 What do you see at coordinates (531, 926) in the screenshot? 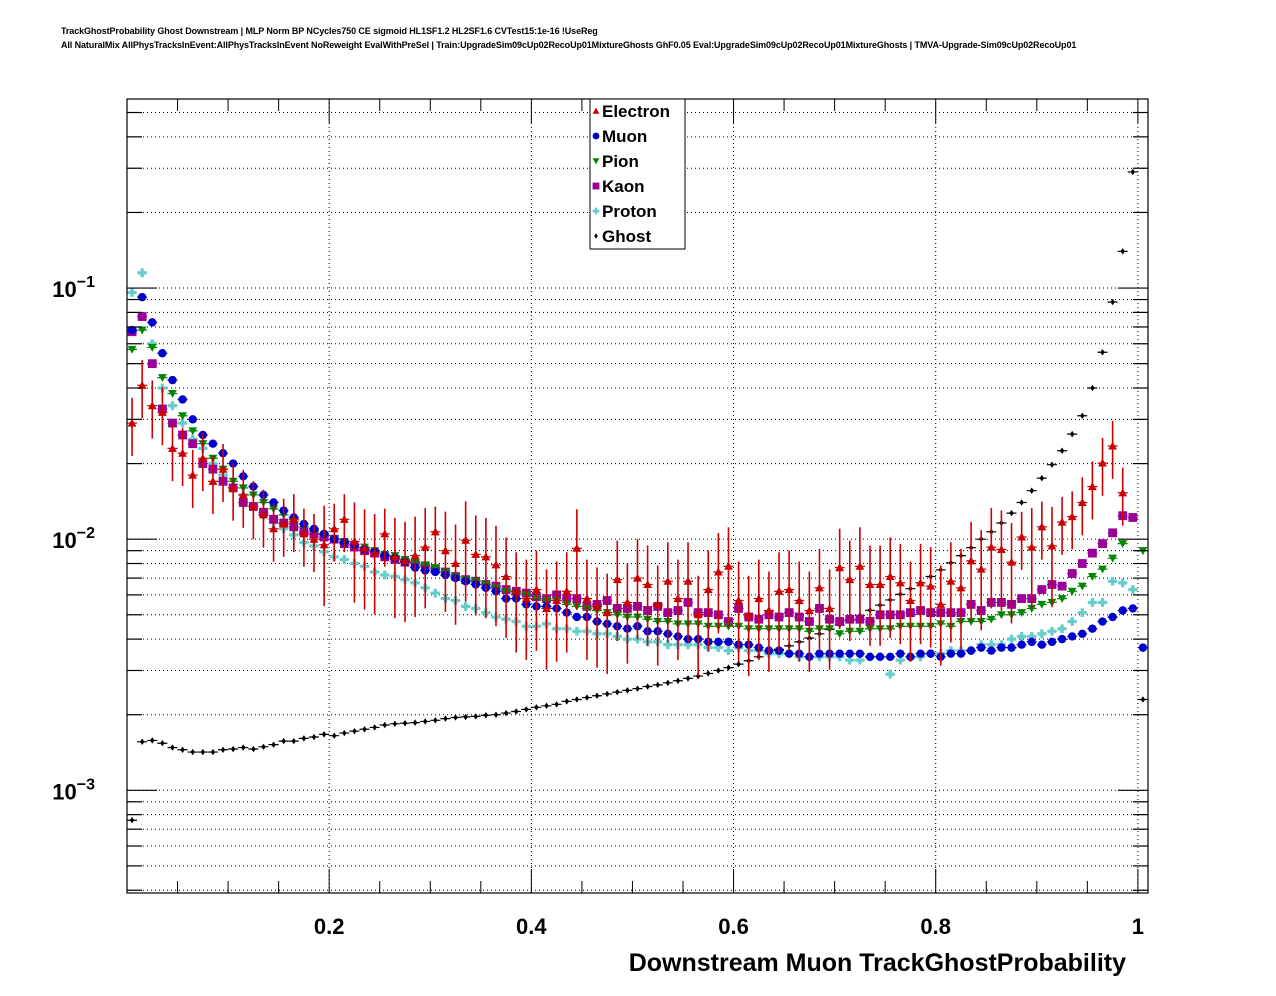
I see `x-tick-label: 0.4` at bounding box center [531, 926].